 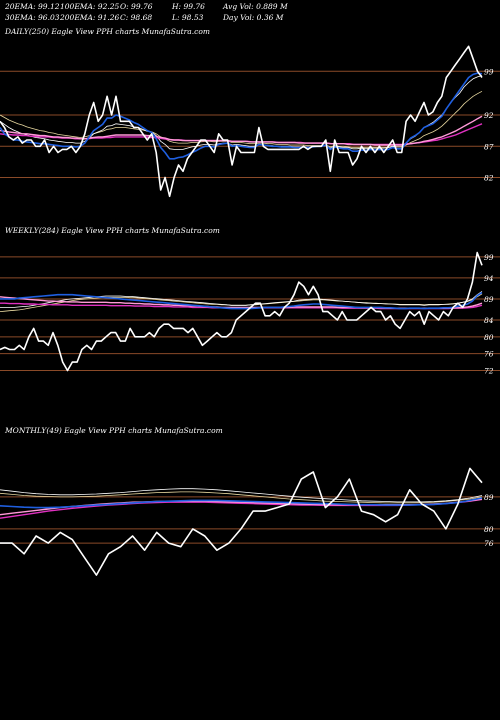 I want to click on ema-tan-line, so click(x=241, y=497).